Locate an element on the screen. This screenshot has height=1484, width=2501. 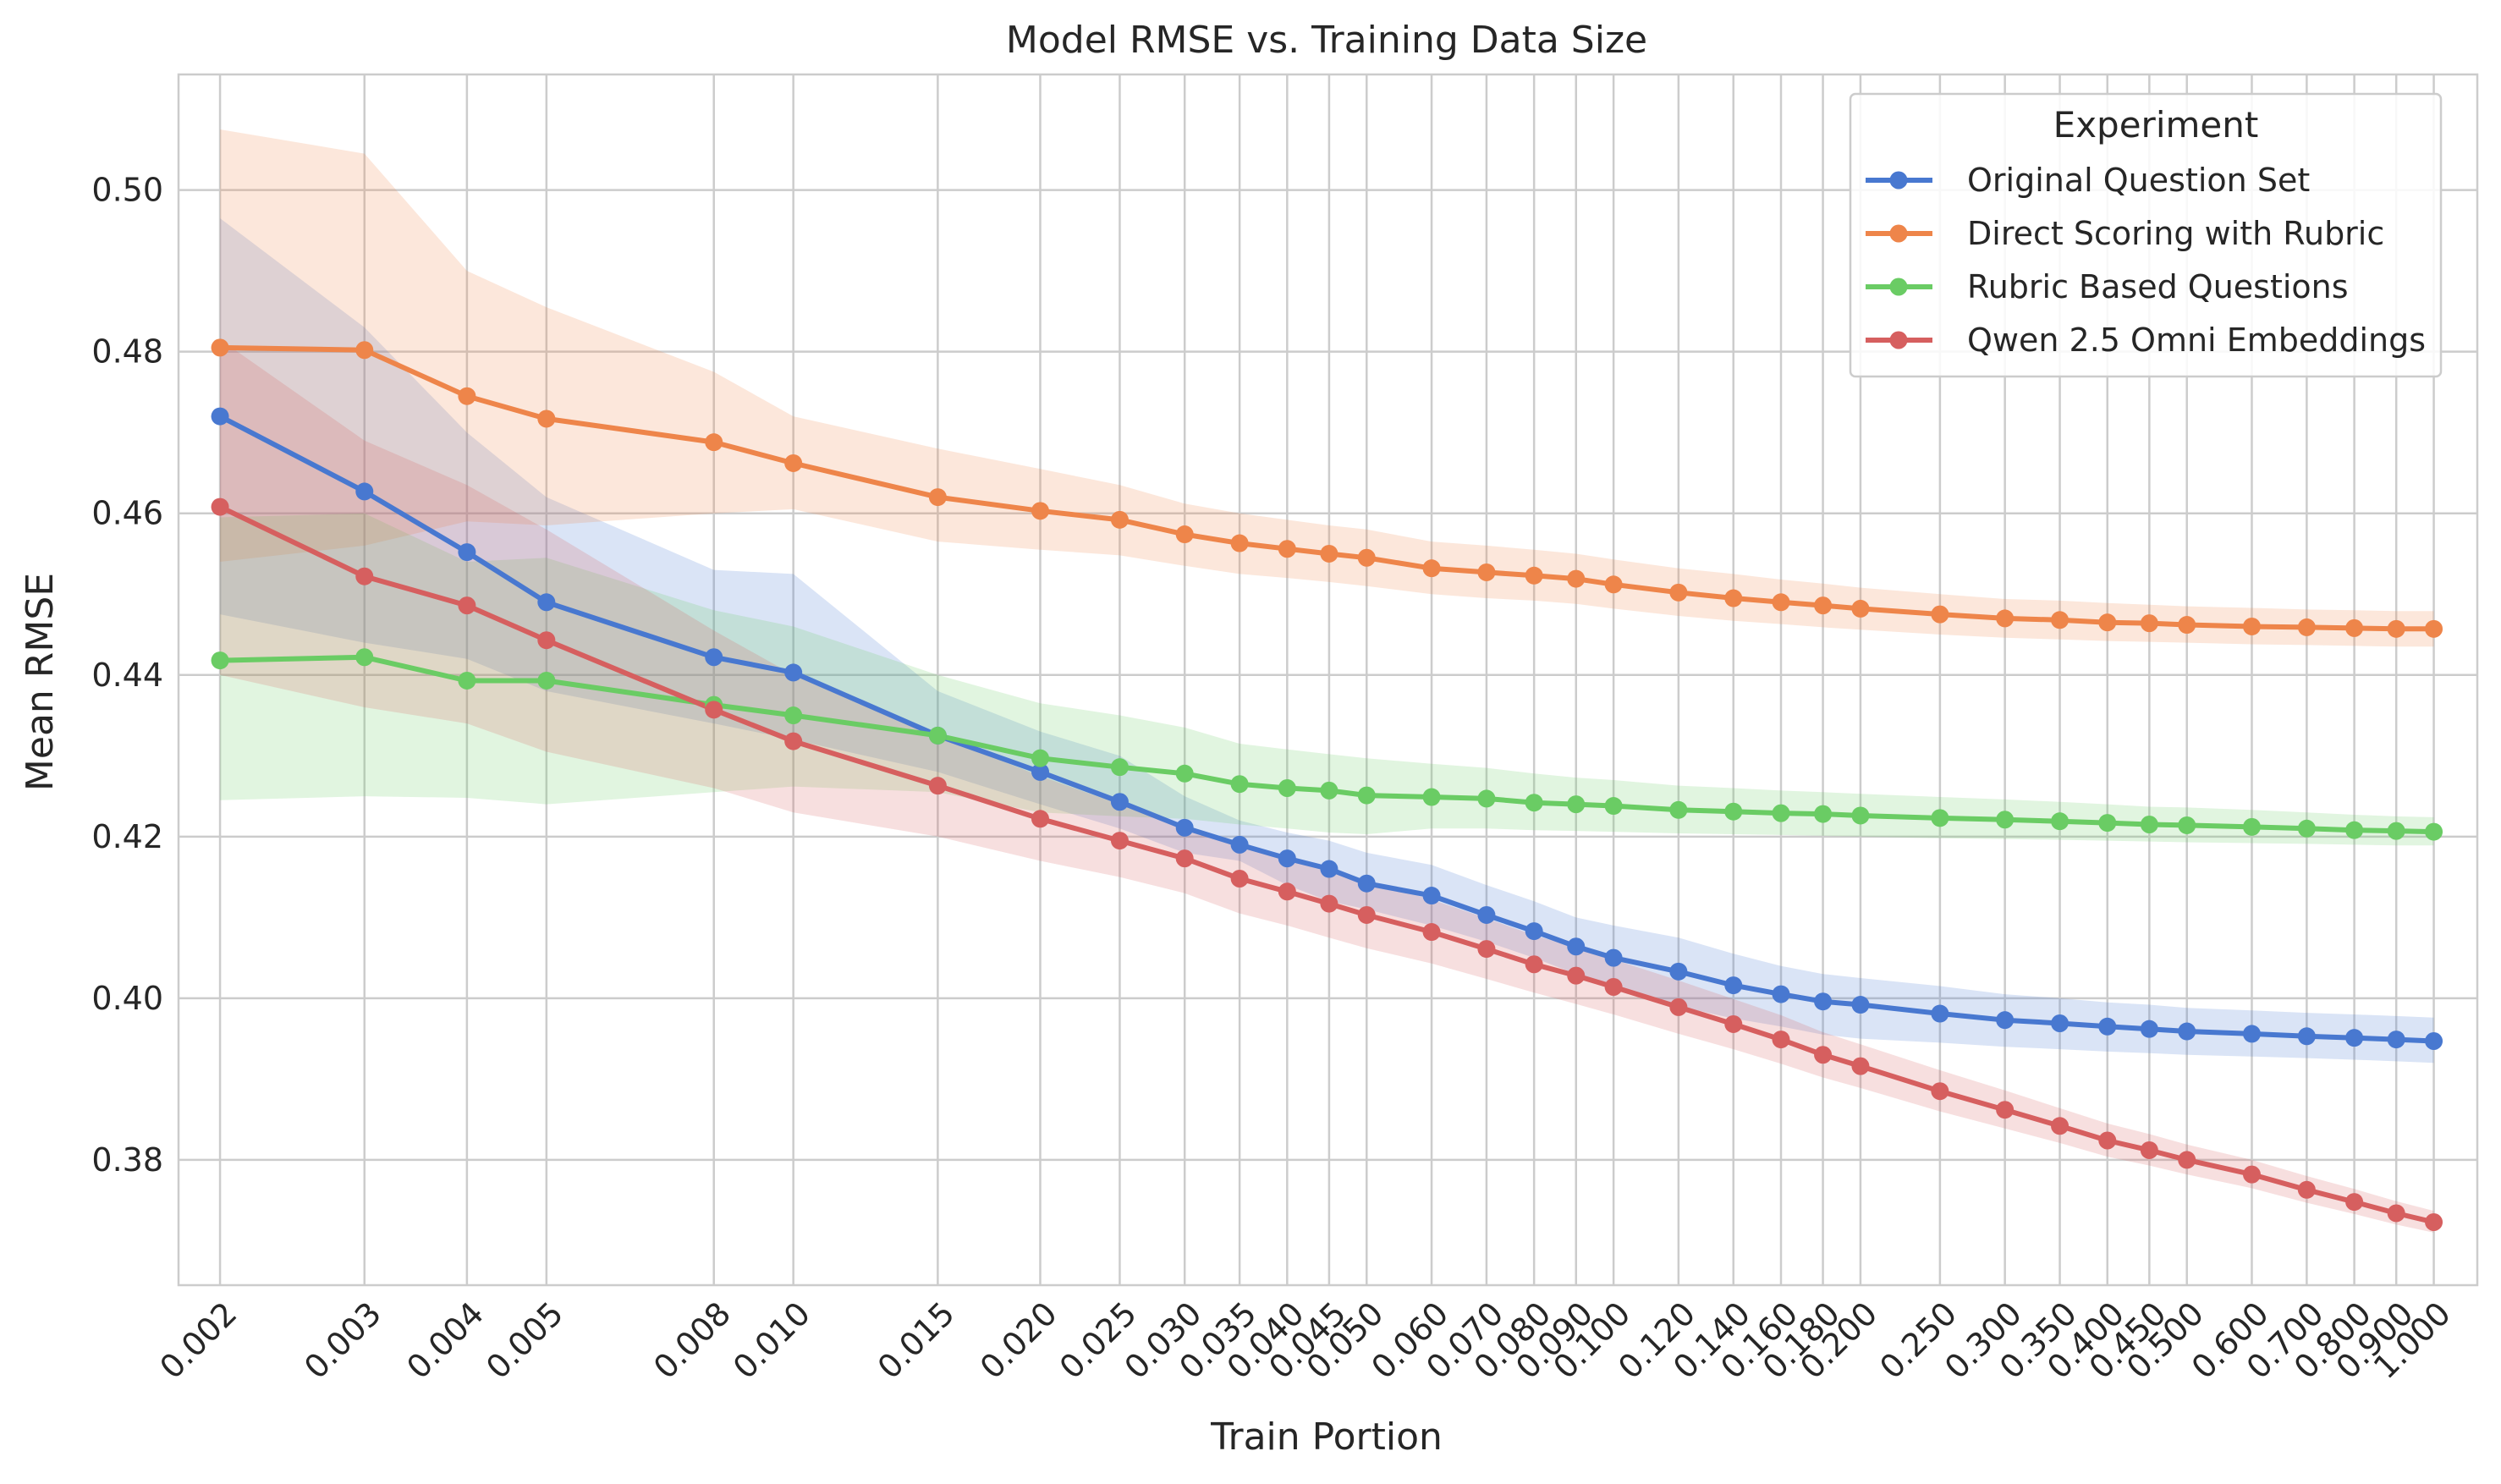
legend-label: Original Question Set is located at coordinates (2138, 180).